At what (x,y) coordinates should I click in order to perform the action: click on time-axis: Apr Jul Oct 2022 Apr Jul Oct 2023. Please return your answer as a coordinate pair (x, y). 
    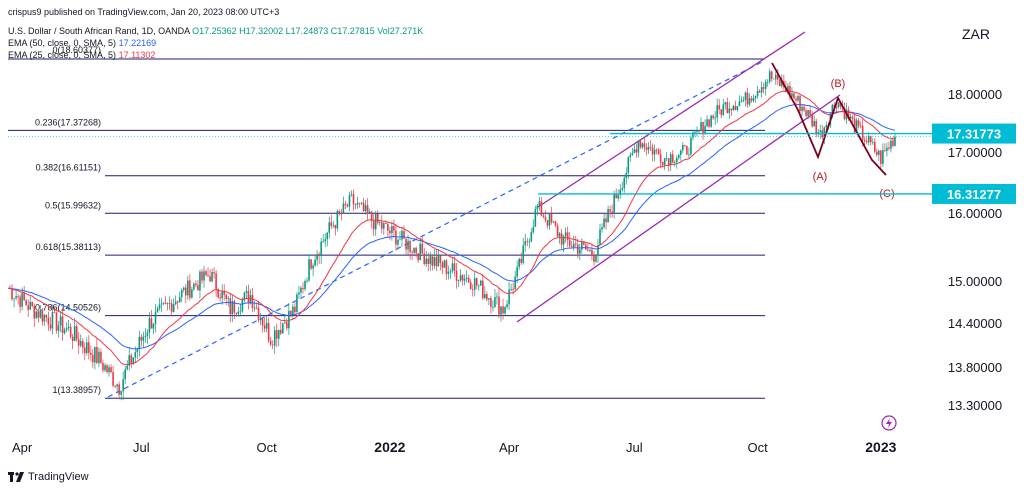
    Looking at the image, I should click on (454, 447).